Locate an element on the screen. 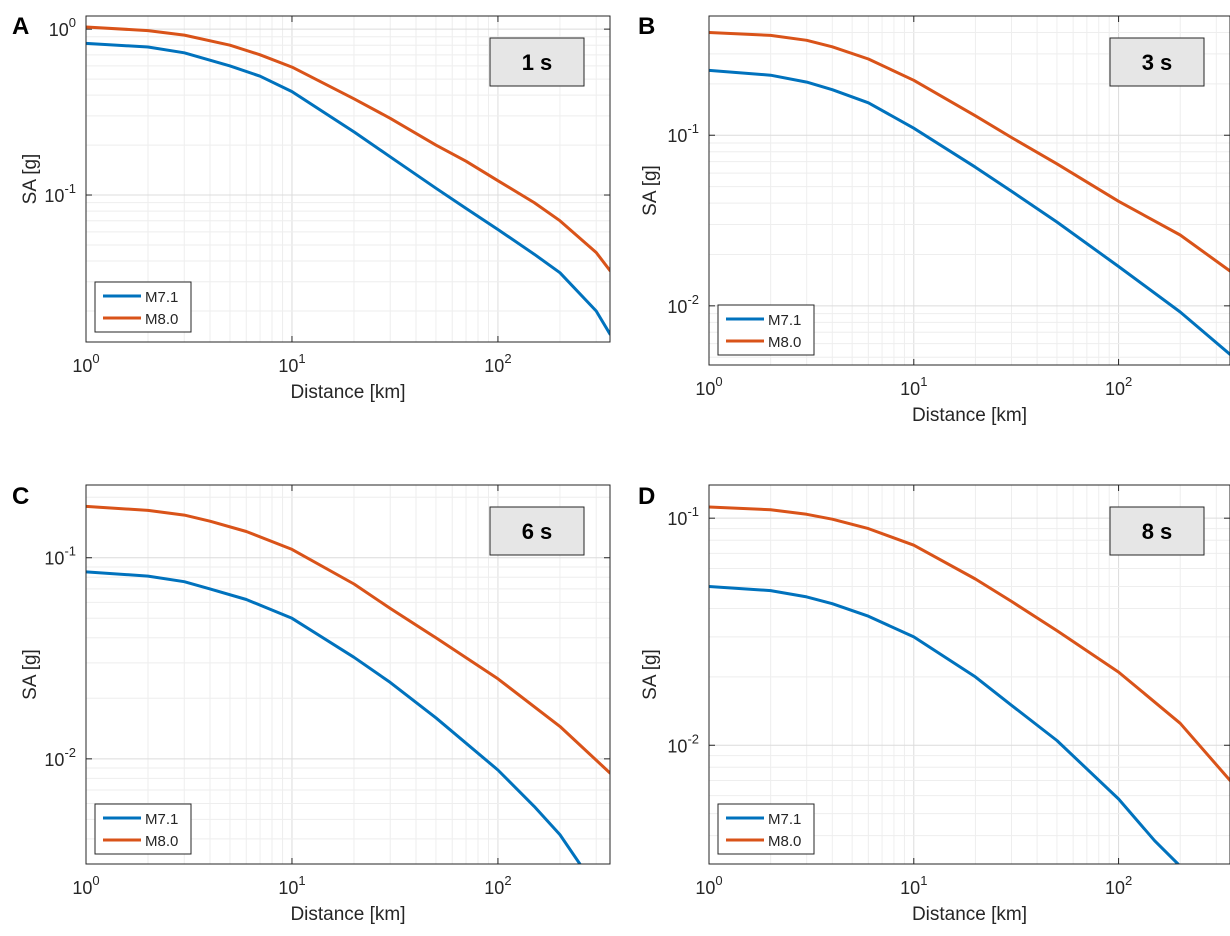 The height and width of the screenshot is (936, 1230). period-label: 1 s is located at coordinates (537, 62).